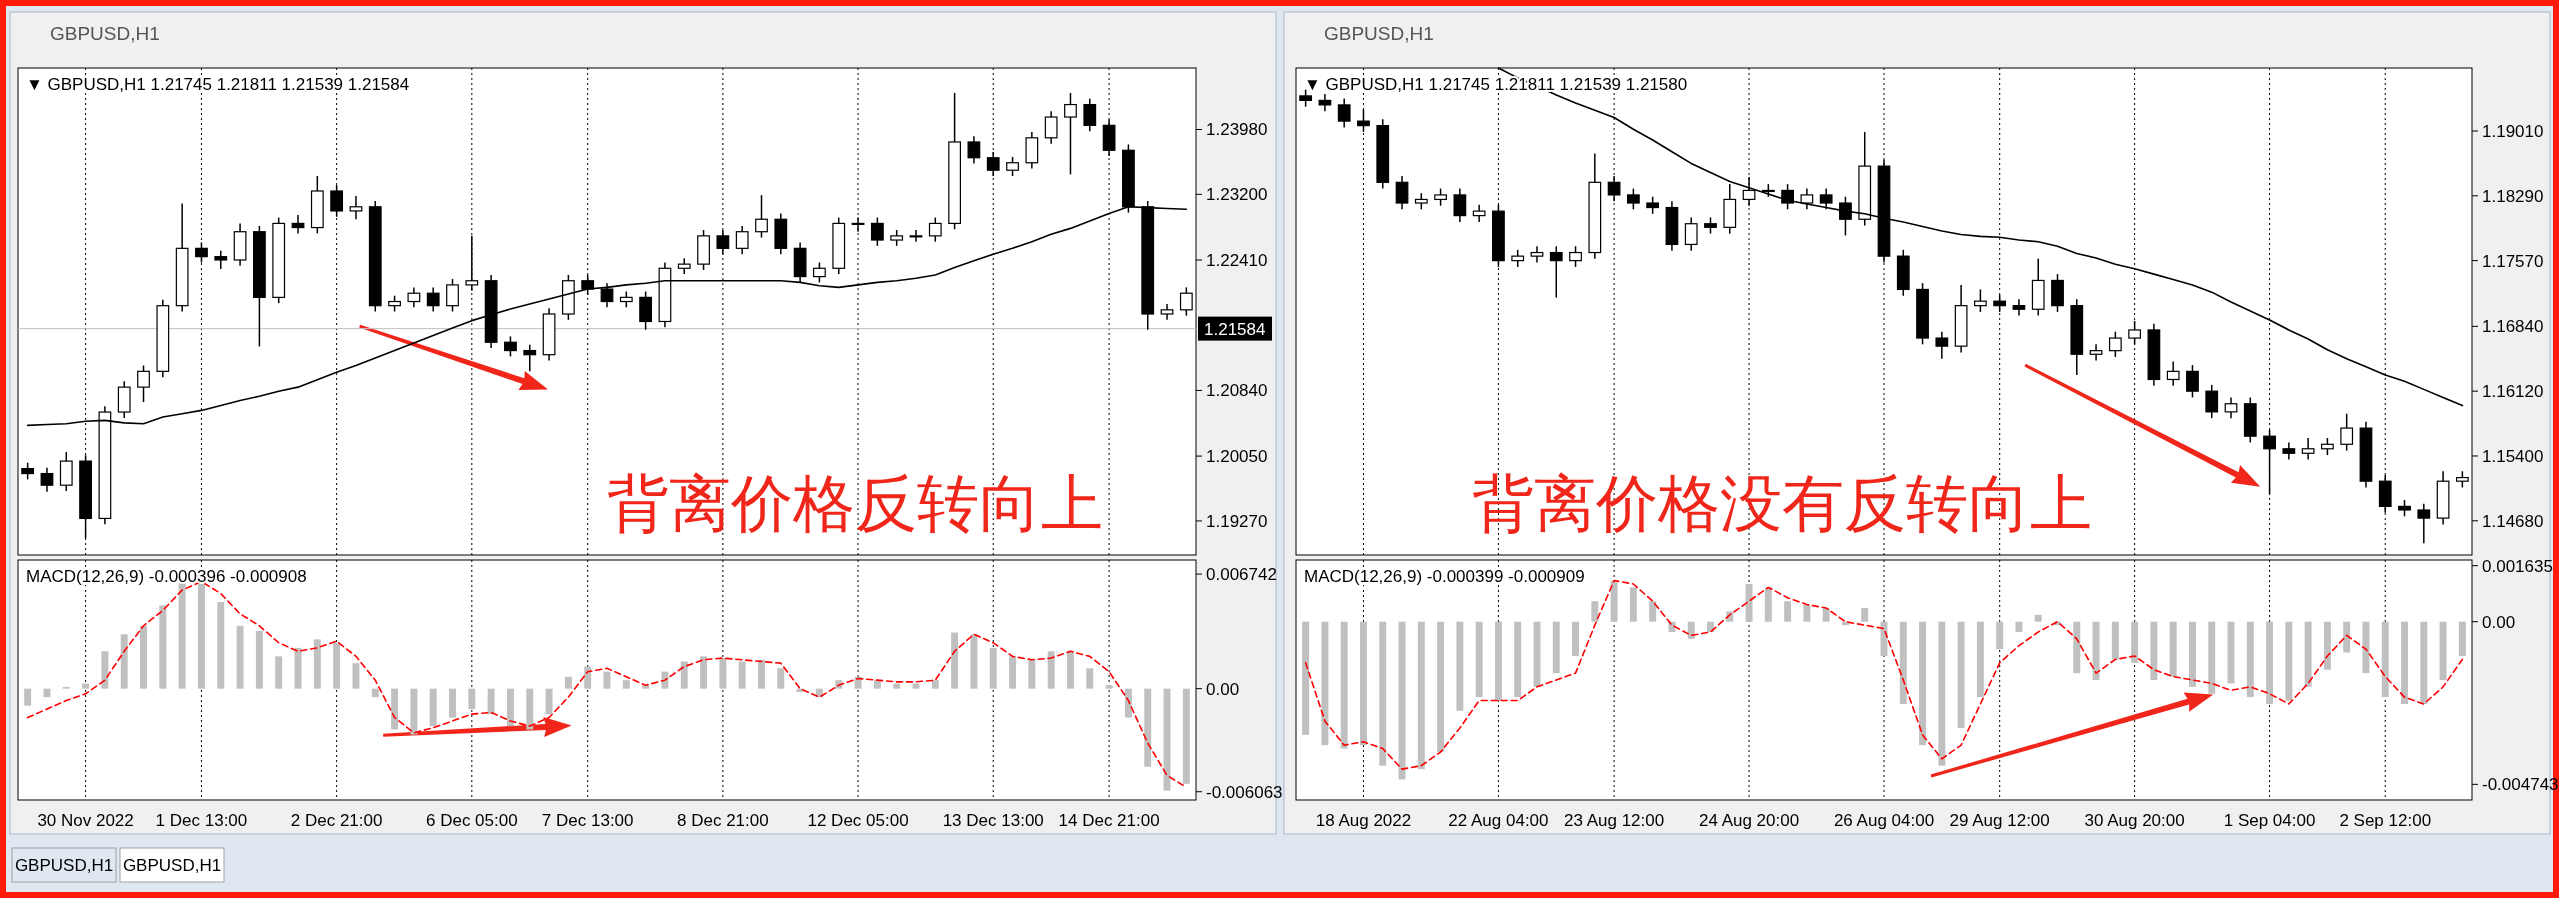 This screenshot has width=2559, height=898. Describe the element at coordinates (1749, 820) in the screenshot. I see `x-tick-label: 24 Aug 20:00` at that location.